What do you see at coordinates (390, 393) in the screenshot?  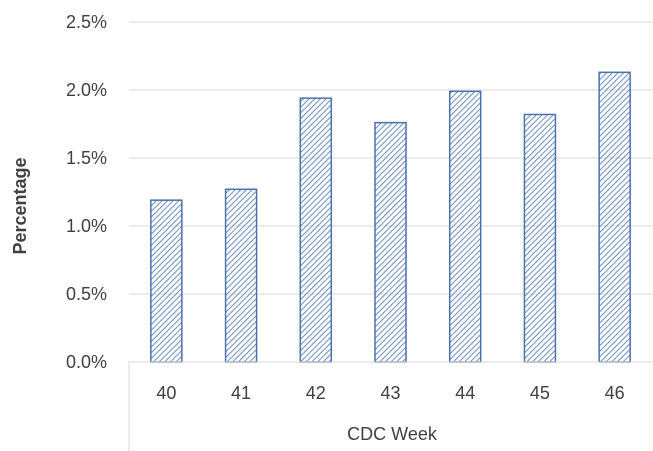 I see `x-tick-label: 43` at bounding box center [390, 393].